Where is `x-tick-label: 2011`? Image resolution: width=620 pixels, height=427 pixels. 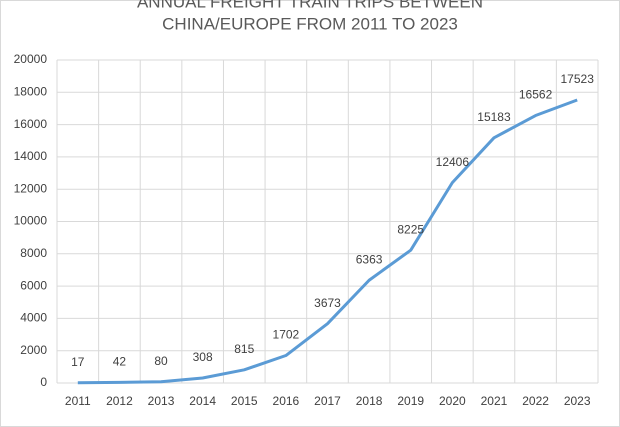
x-tick-label: 2011 is located at coordinates (78, 401).